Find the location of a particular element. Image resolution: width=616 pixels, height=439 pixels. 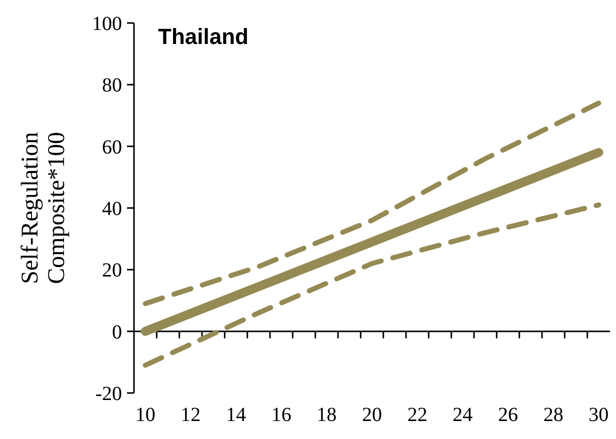

y-tick-label: 20 is located at coordinates (112, 271).